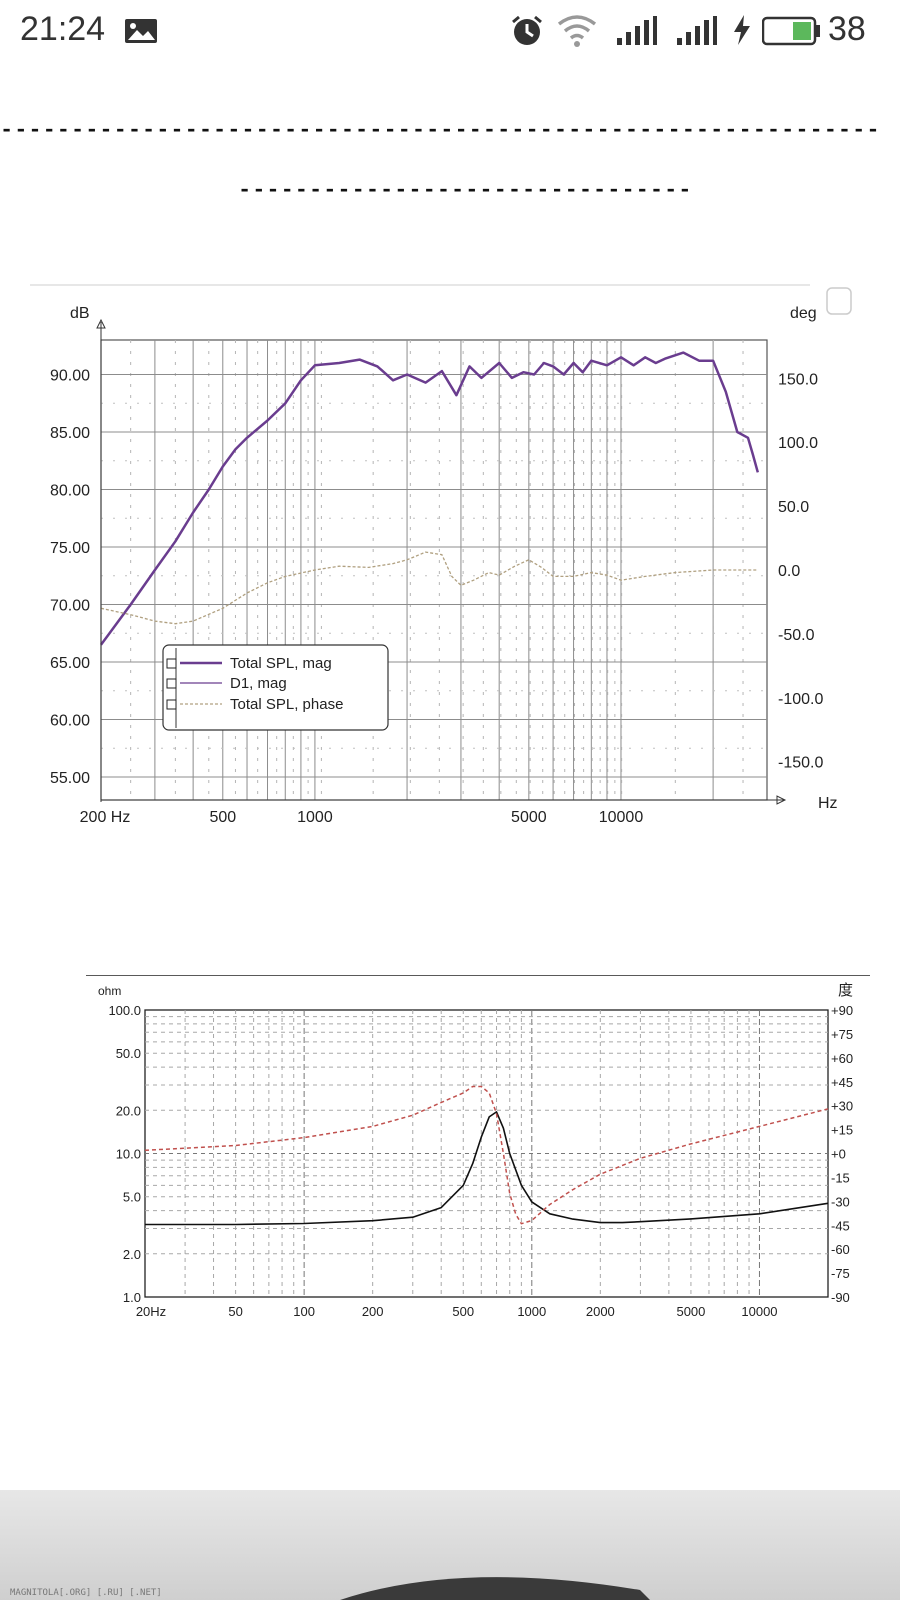  Describe the element at coordinates (842, 1034) in the screenshot. I see `y2-tick-label: +75` at that location.